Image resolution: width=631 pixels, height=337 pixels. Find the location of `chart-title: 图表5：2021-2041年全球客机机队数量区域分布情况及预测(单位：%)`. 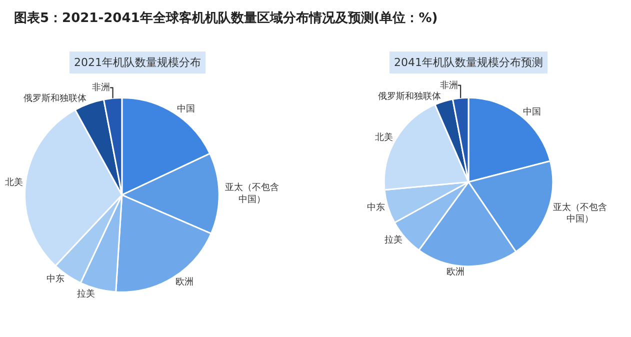

chart-title: 图表5：2021-2041年全球客机机队数量区域分布情况及预测(单位：%) is located at coordinates (226, 18).